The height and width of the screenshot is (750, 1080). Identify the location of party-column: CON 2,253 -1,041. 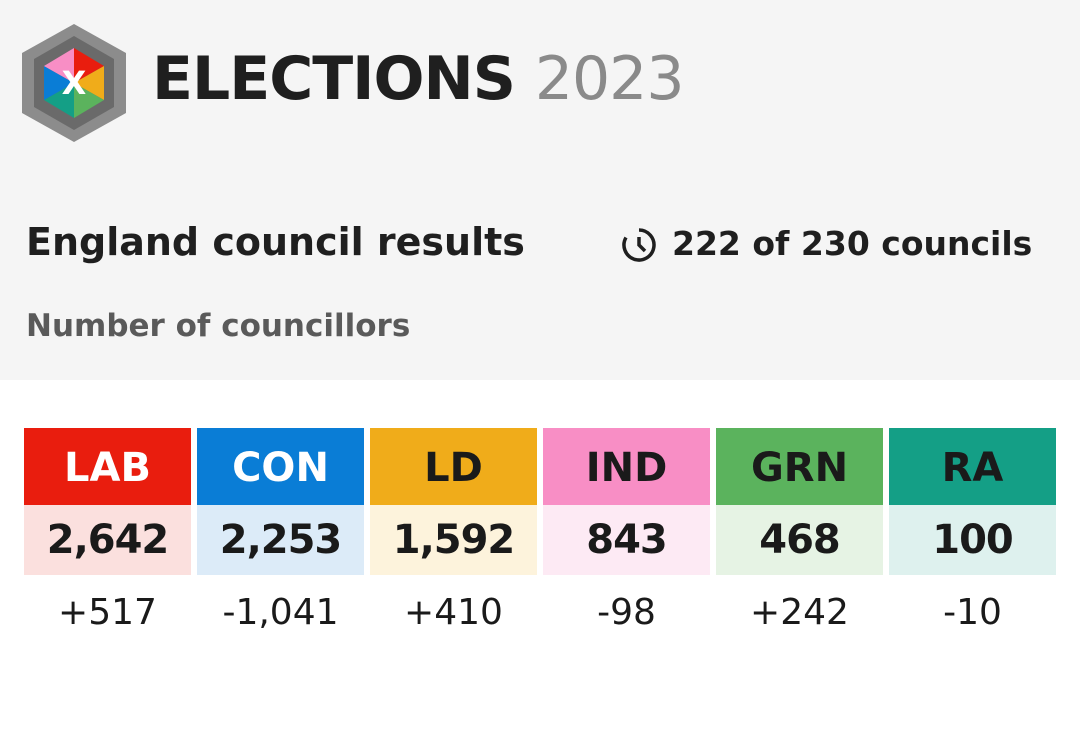
(280, 539).